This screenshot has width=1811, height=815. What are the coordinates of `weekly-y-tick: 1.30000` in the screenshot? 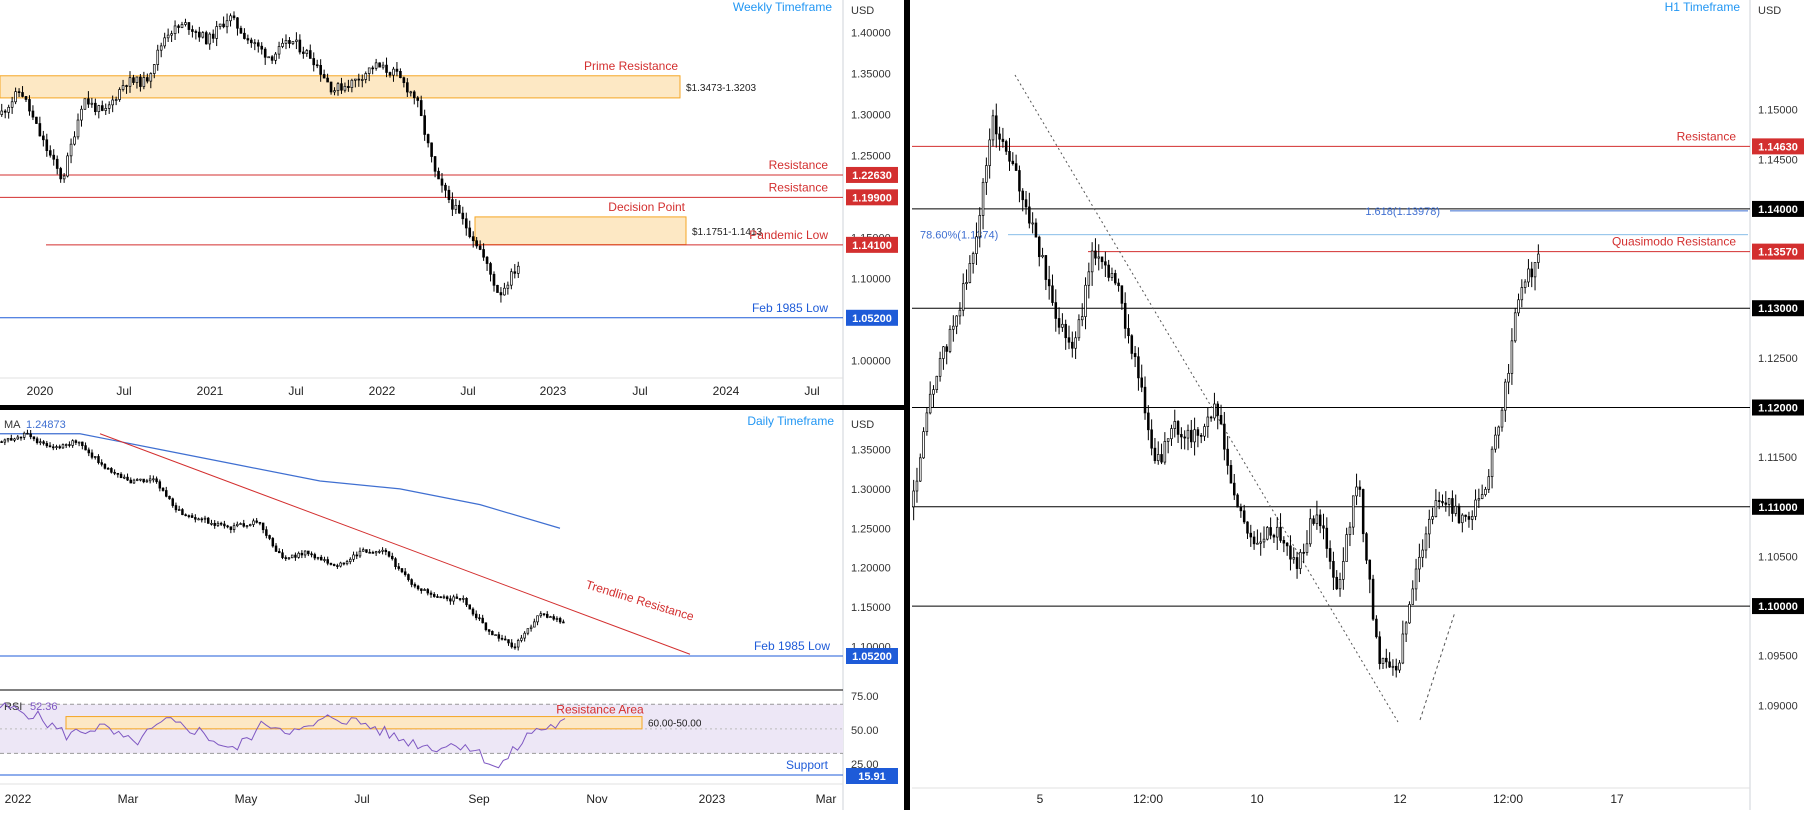 It's located at (871, 116).